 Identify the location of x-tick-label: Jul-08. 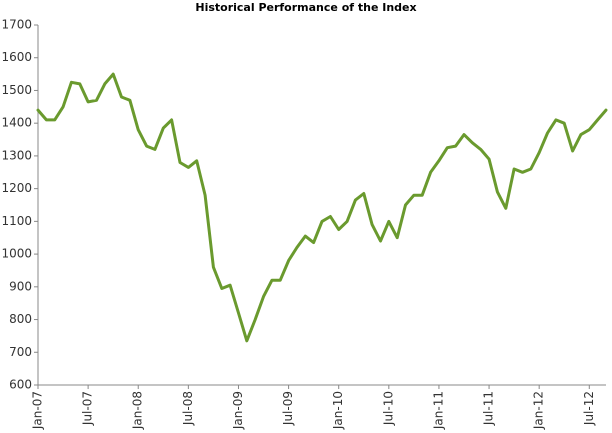
(188, 408).